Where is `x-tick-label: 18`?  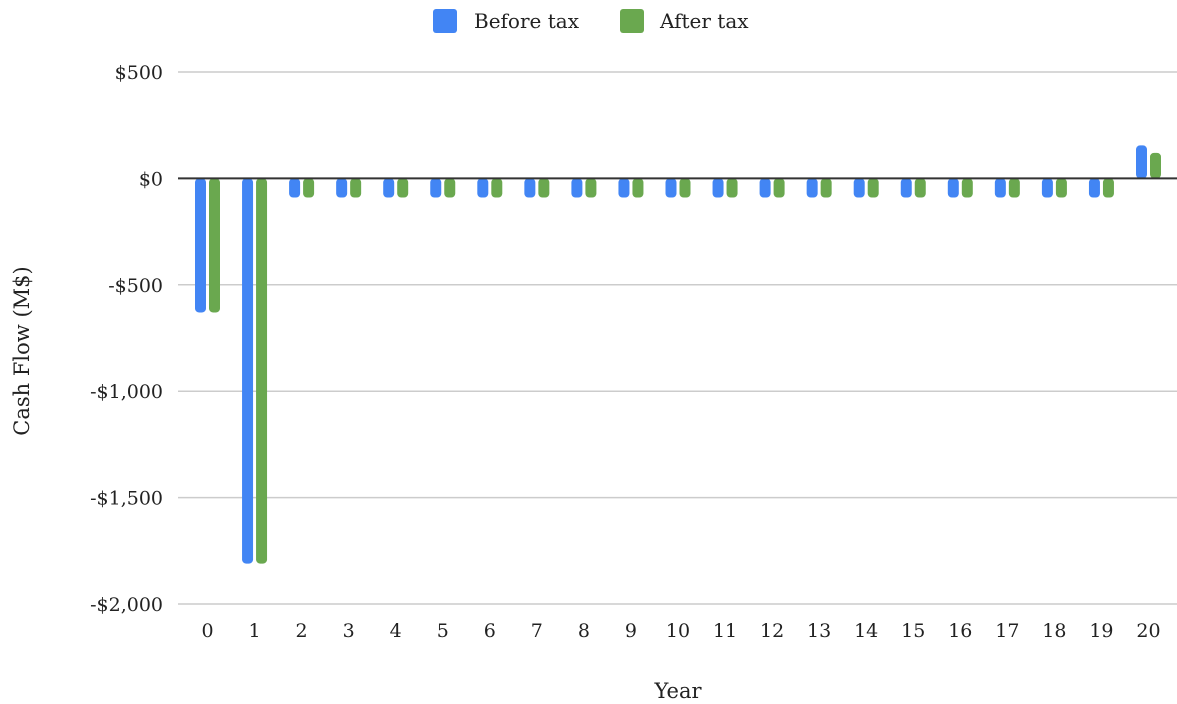 x-tick-label: 18 is located at coordinates (1054, 631).